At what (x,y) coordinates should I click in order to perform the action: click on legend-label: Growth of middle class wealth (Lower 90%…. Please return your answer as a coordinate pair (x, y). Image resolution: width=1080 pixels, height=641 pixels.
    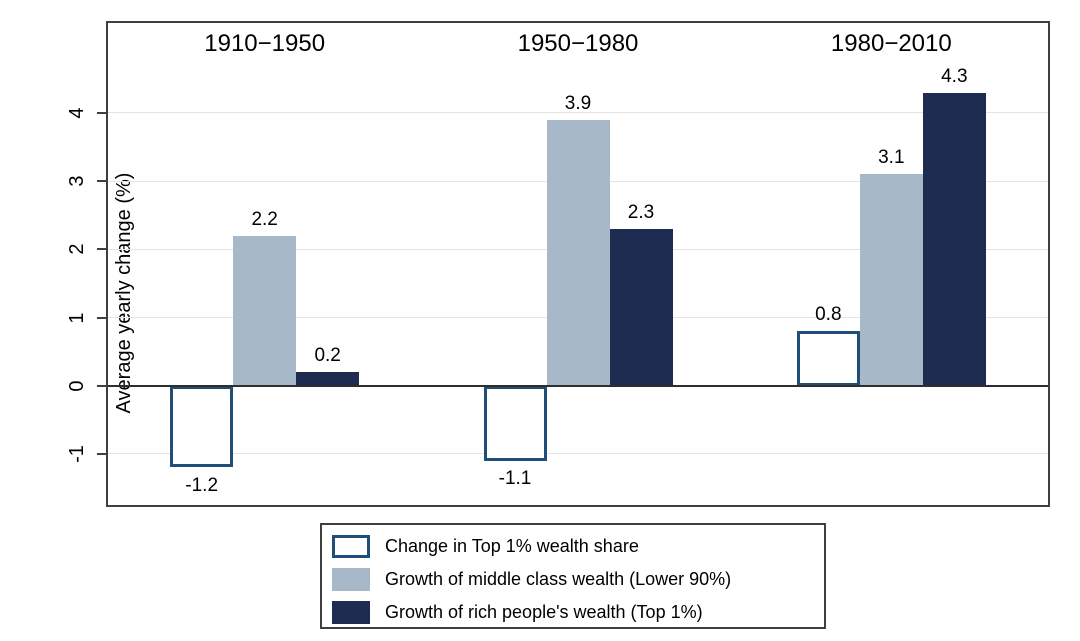
    Looking at the image, I should click on (558, 579).